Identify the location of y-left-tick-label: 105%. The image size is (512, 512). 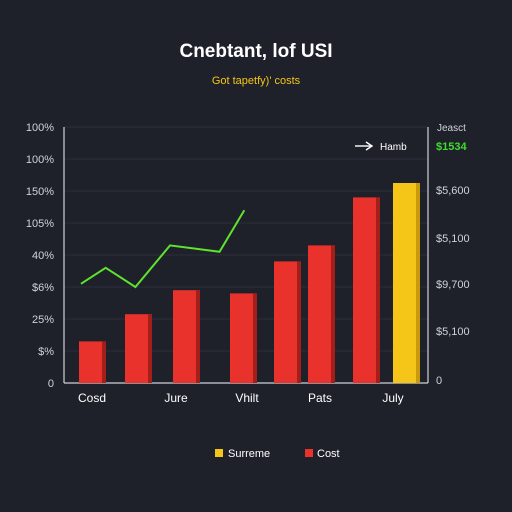
(40, 224).